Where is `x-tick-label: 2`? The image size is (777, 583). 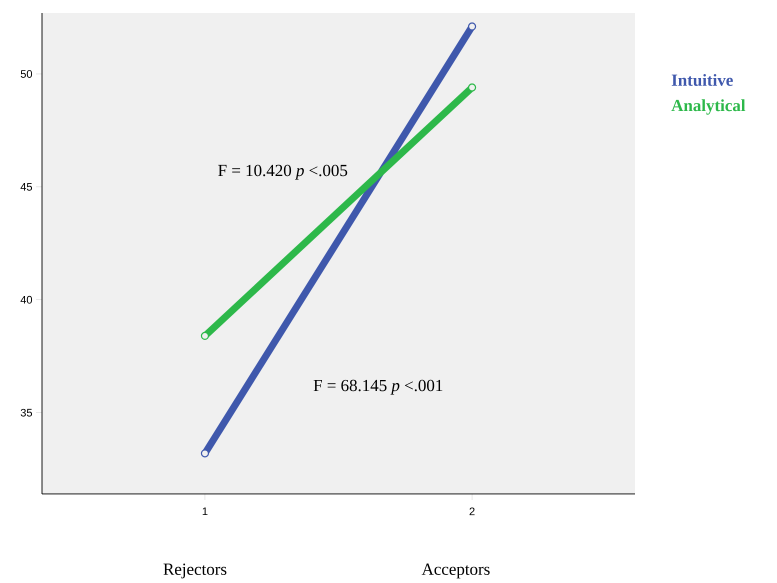
x-tick-label: 2 is located at coordinates (472, 512).